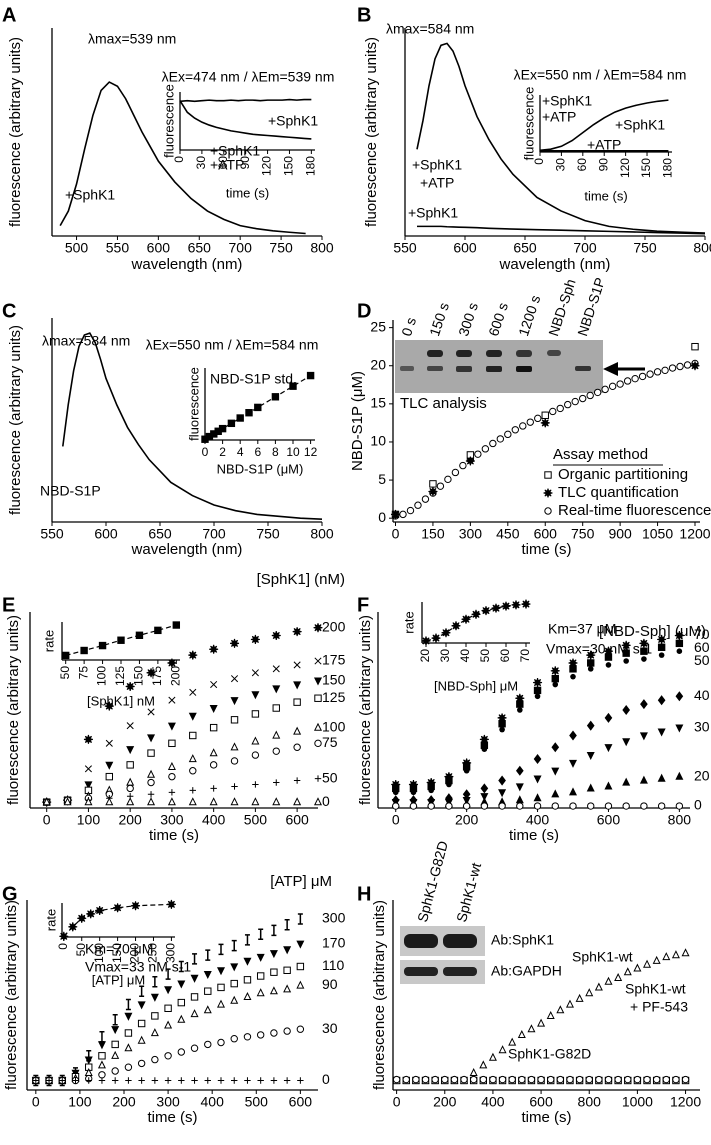 The image size is (711, 1145). What do you see at coordinates (425, 656) in the screenshot?
I see `x-tick-label: 20` at bounding box center [425, 656].